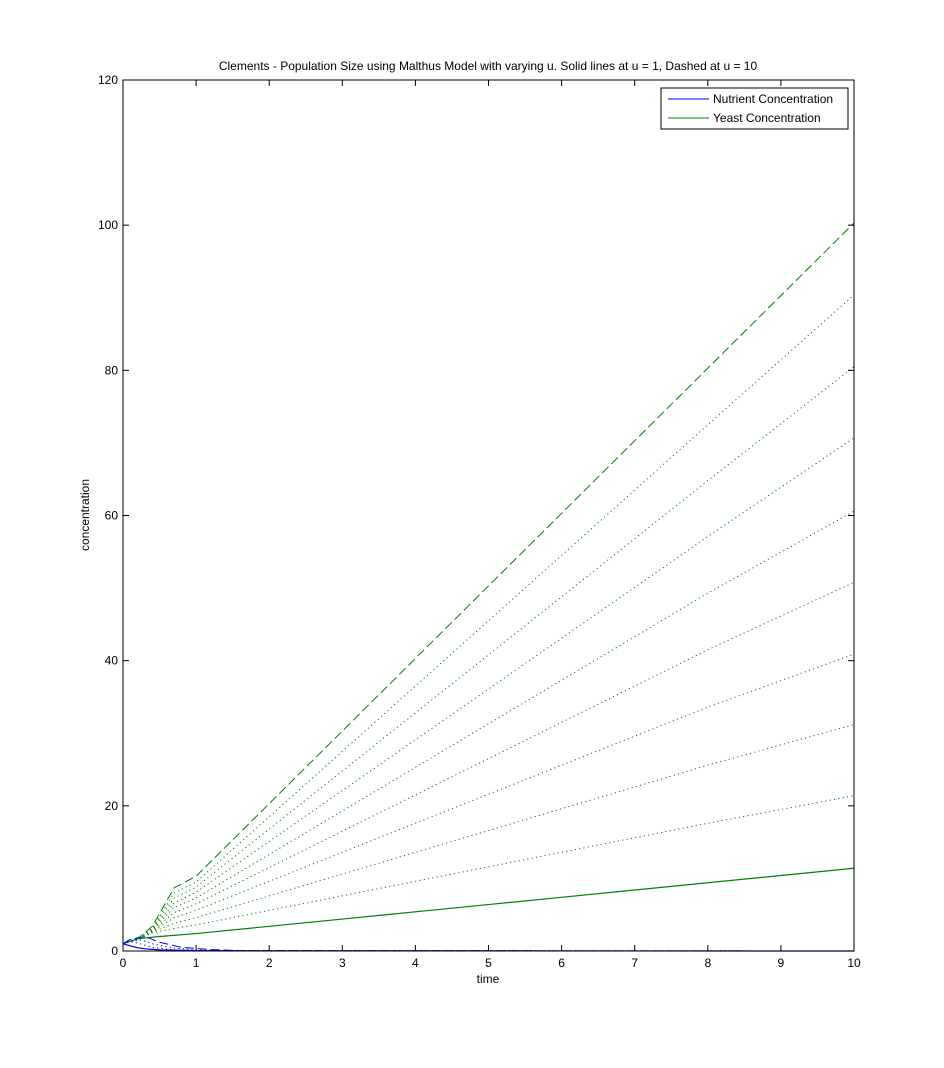 The height and width of the screenshot is (1068, 944). I want to click on legend-label-yeast: Yeast Concentration, so click(767, 118).